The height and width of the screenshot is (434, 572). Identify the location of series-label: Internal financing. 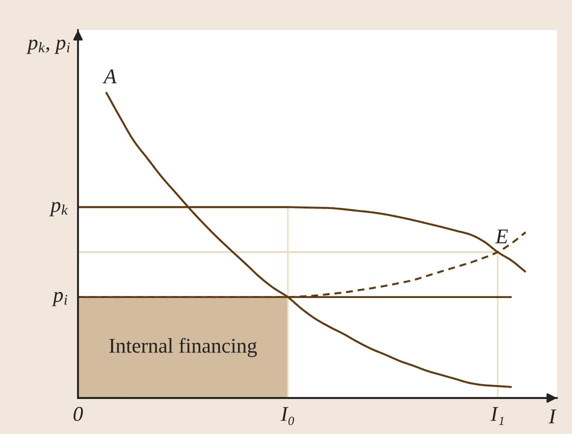
(183, 348).